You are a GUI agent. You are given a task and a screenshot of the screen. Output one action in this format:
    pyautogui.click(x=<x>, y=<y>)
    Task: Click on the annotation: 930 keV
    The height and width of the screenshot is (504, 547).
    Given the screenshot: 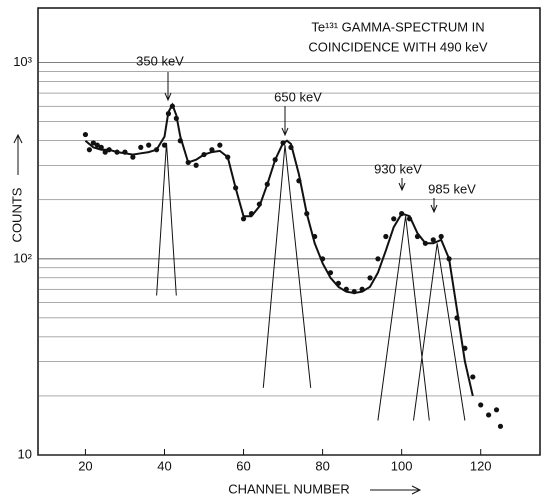 What is the action you would take?
    pyautogui.click(x=398, y=168)
    